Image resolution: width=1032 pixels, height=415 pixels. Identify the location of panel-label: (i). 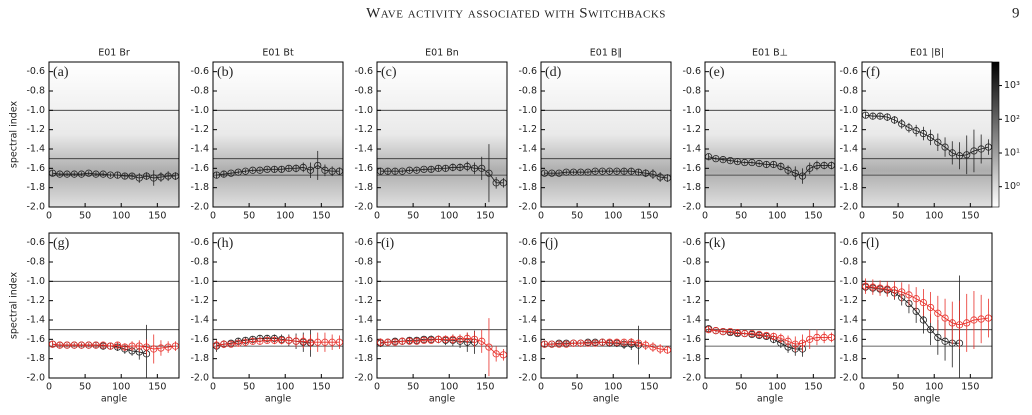
(388, 243).